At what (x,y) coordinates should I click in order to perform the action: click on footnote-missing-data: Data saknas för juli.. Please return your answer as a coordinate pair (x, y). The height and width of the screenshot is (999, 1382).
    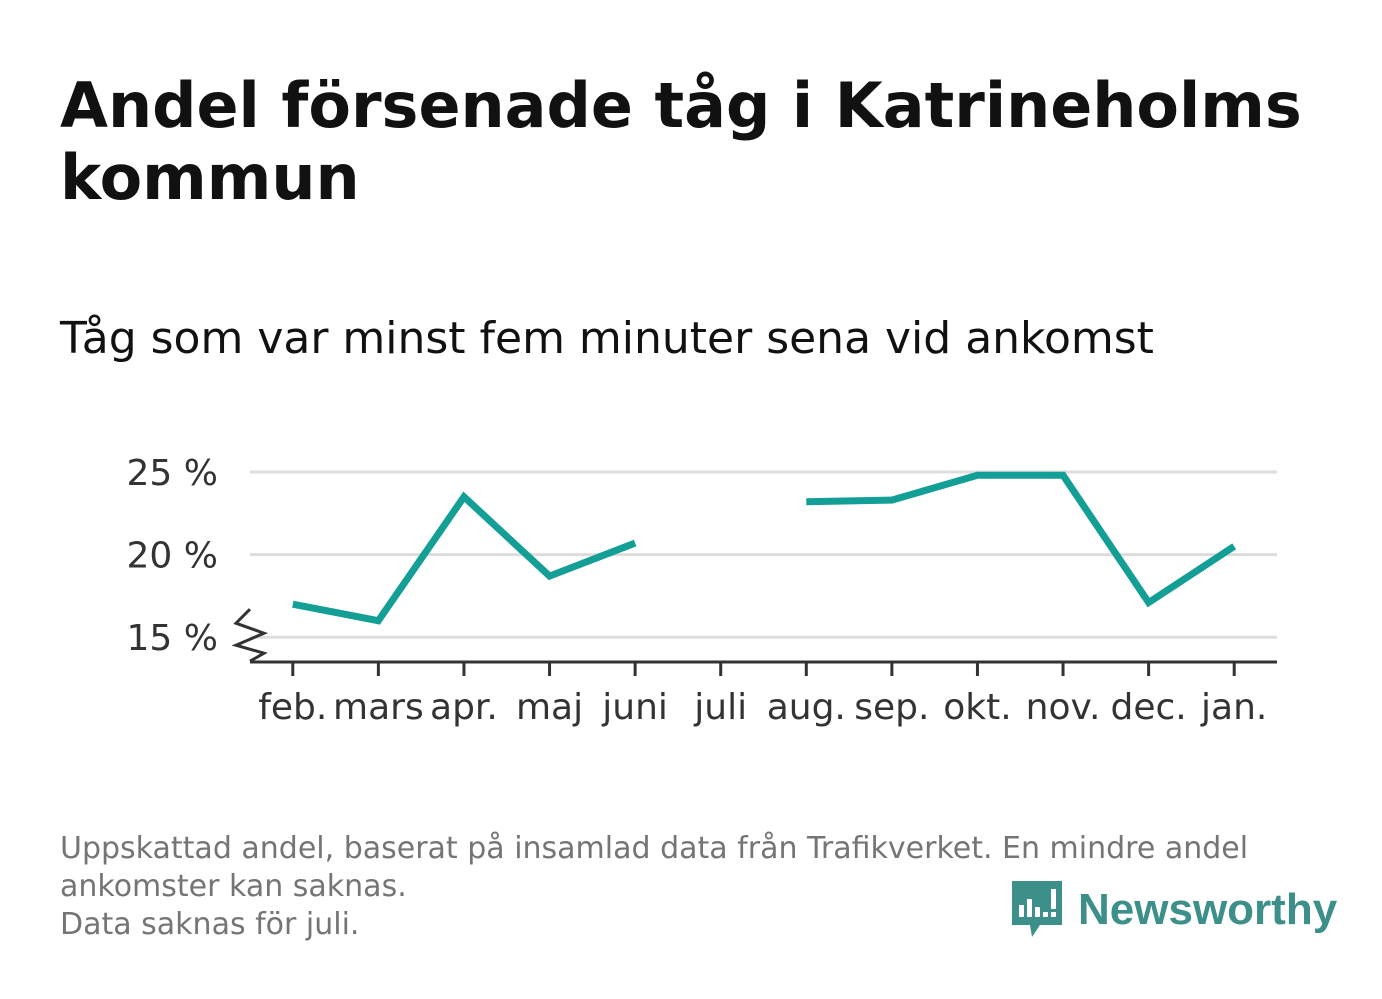
    Looking at the image, I should click on (210, 924).